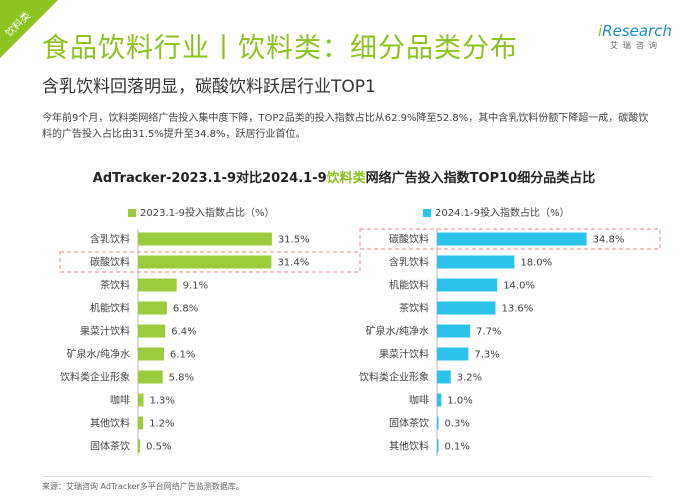  Describe the element at coordinates (469, 378) in the screenshot. I see `value-label-1-6: 3.2%` at that location.